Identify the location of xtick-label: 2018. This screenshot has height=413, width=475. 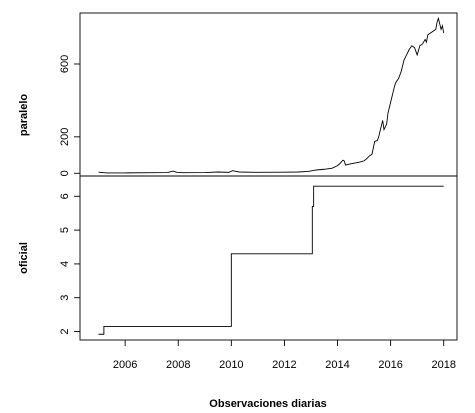
(443, 365).